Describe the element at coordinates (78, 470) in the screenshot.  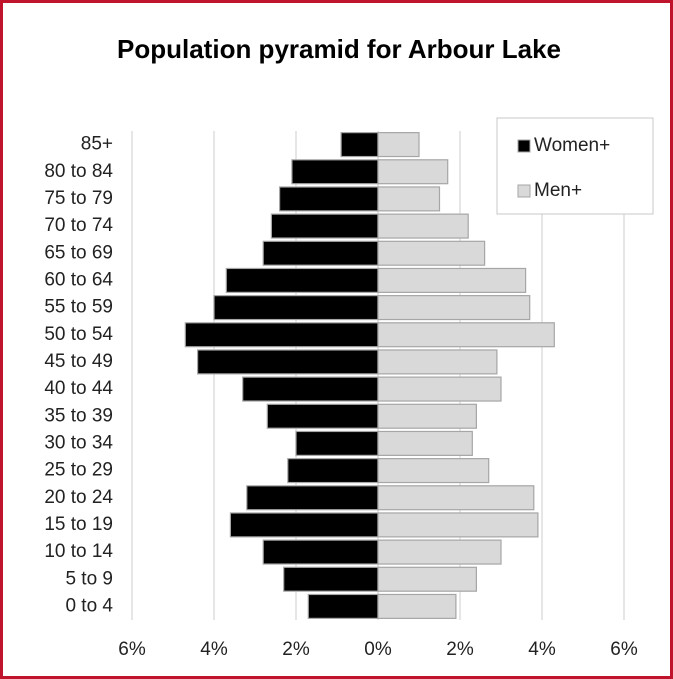
I see `y-tick-label: 25 to 29` at that location.